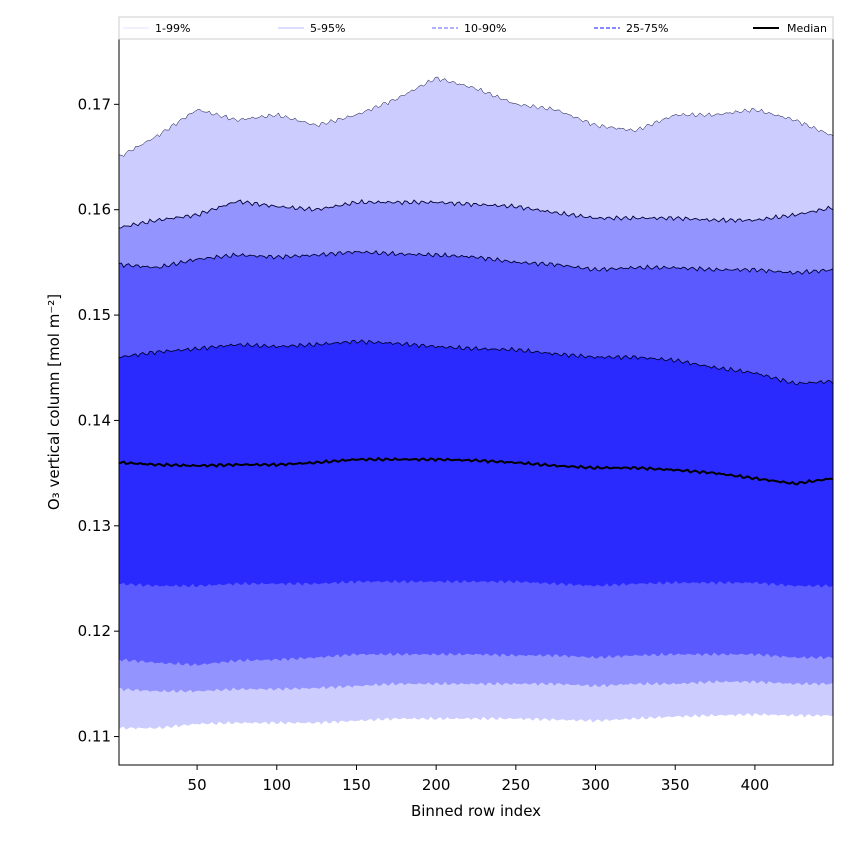 Image resolution: width=850 pixels, height=850 pixels. Describe the element at coordinates (476, 262) in the screenshot. I see `band-upper-edge-10-90pct` at that location.